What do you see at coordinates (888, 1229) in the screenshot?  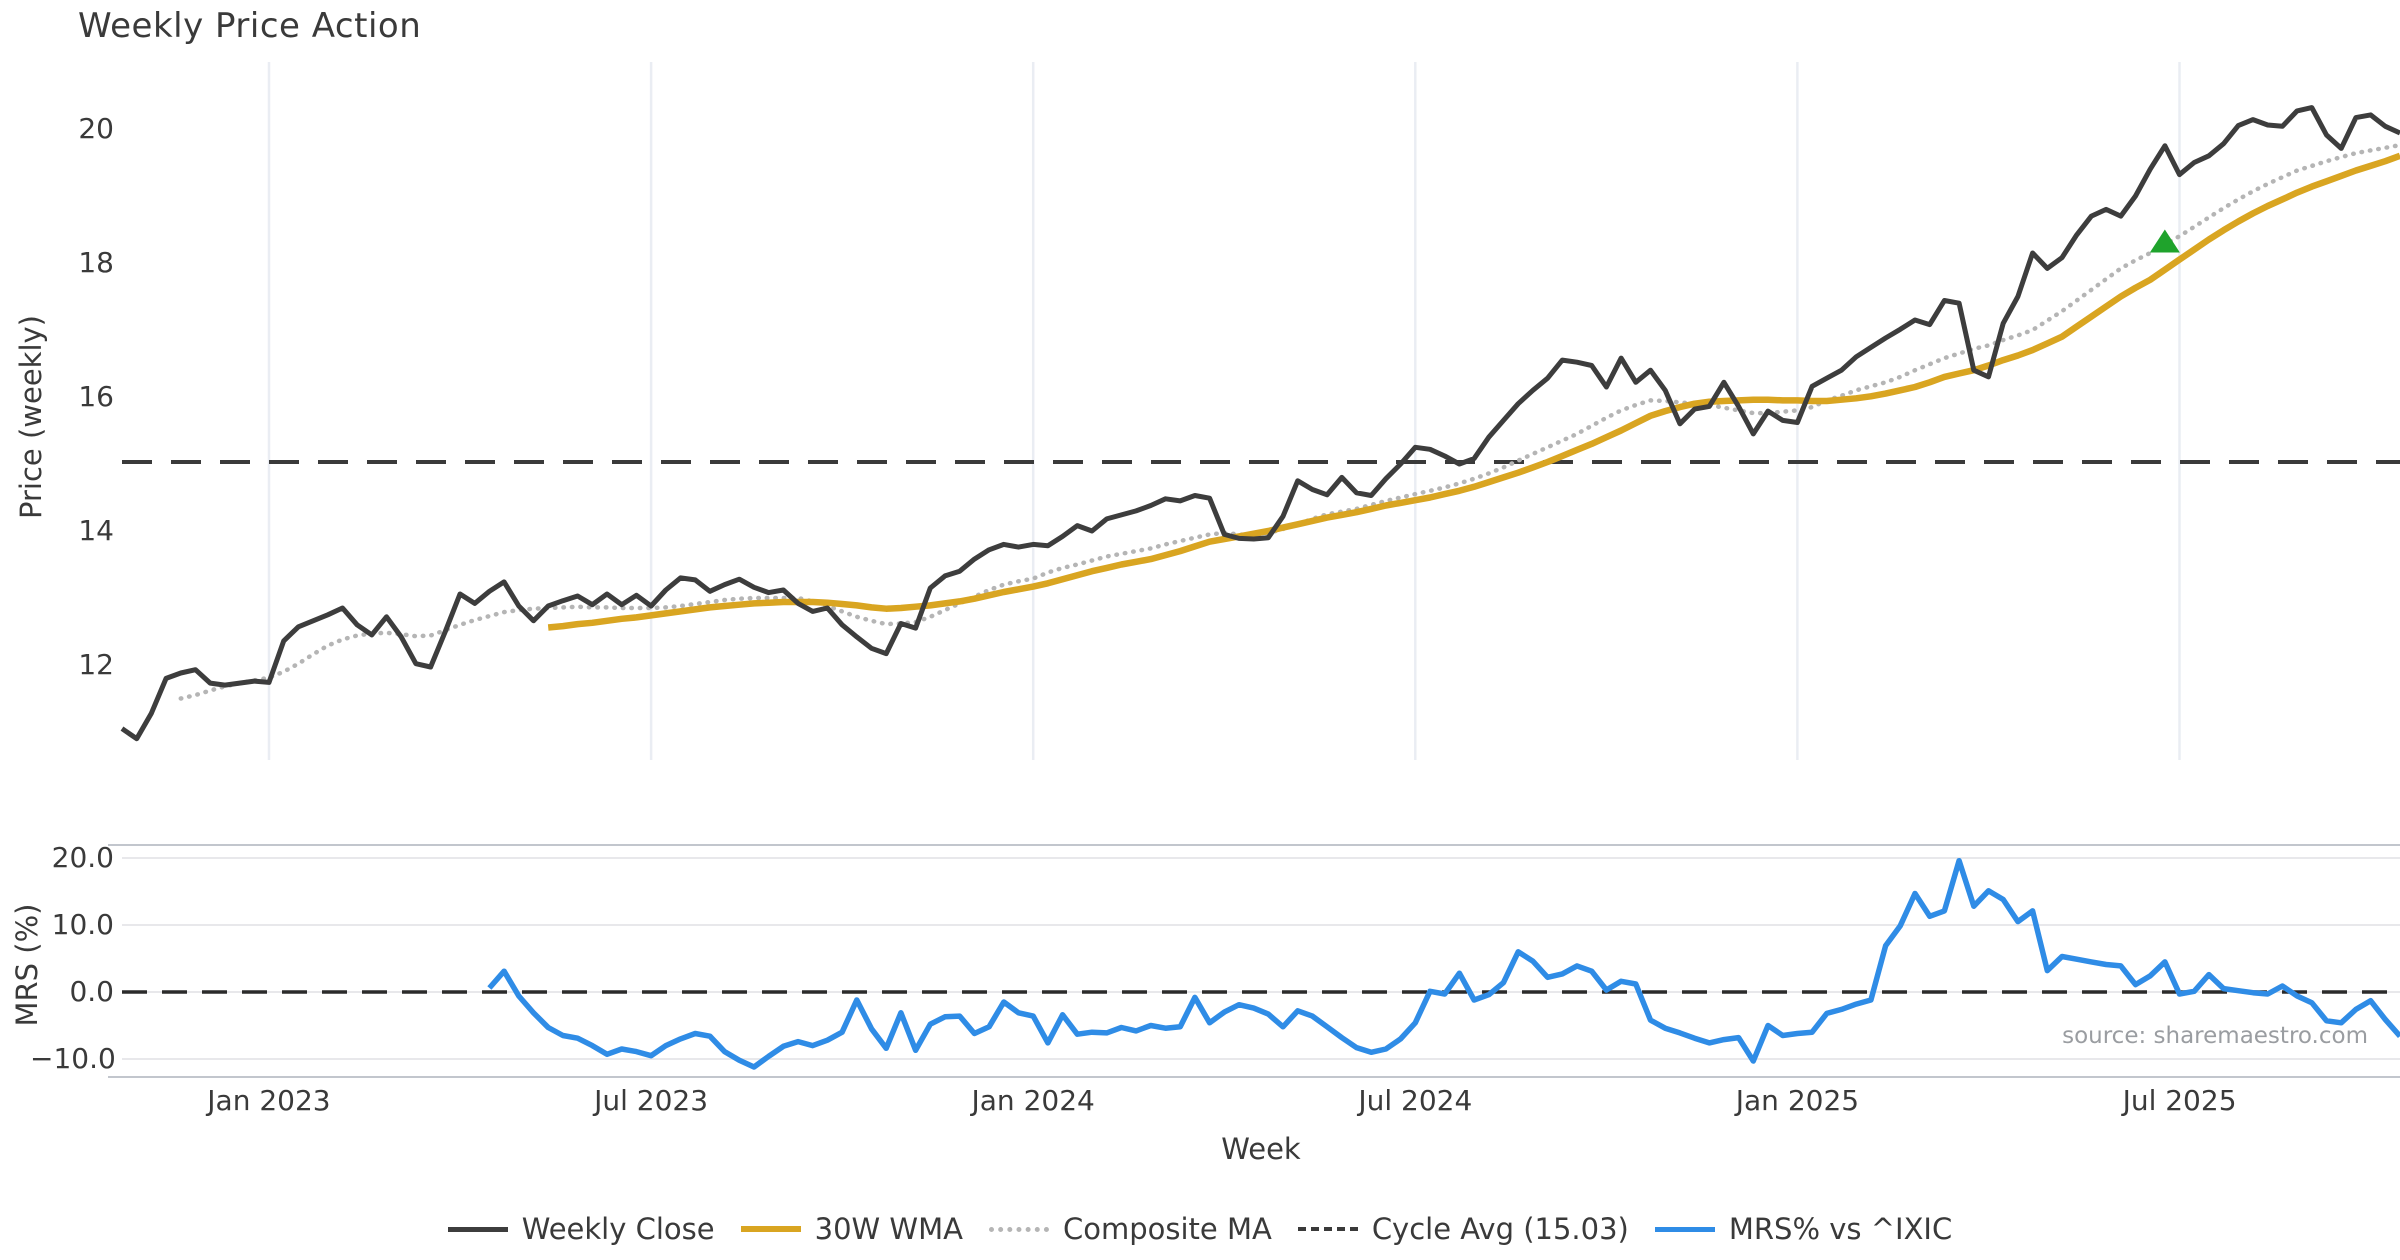 I see `legend-label: 30W WMA` at bounding box center [888, 1229].